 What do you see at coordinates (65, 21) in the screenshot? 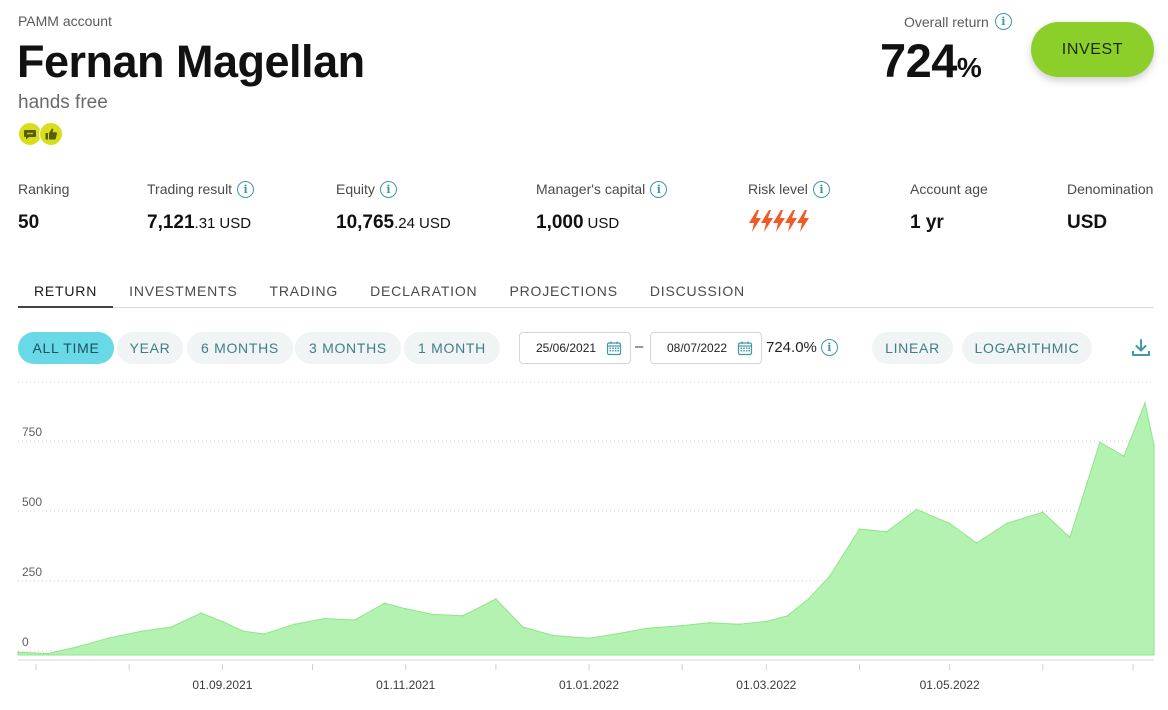
I see `account-type-label: PAMM account` at bounding box center [65, 21].